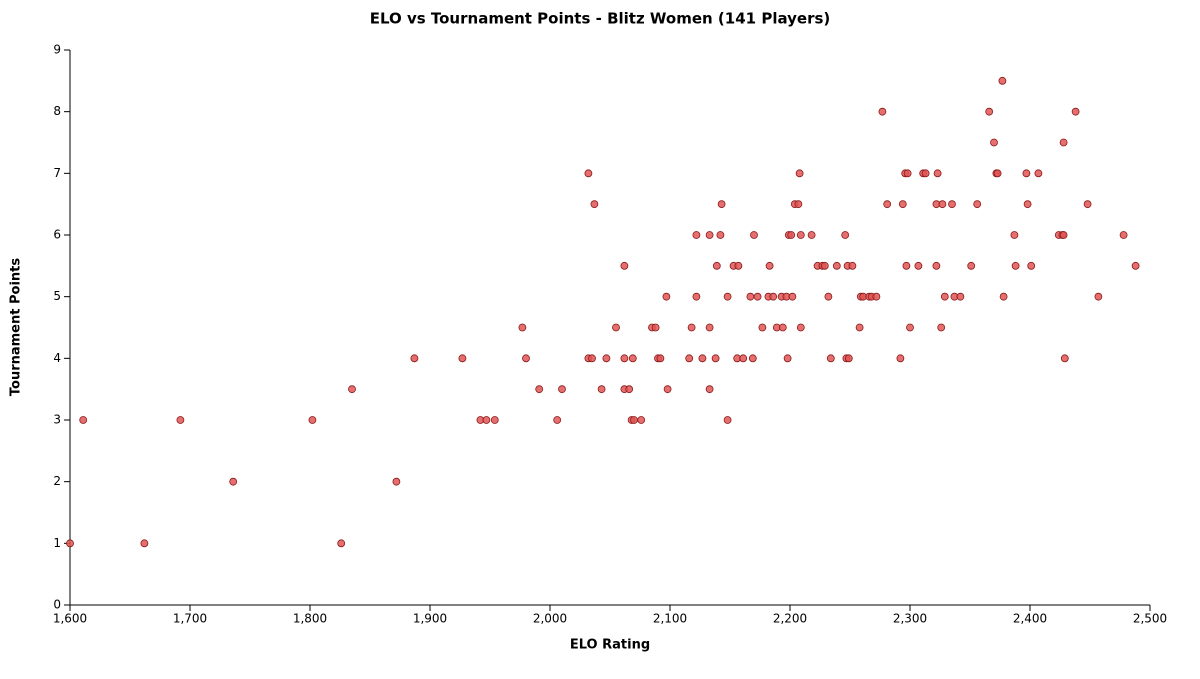  What do you see at coordinates (57, 420) in the screenshot?
I see `y-tick-label: 3` at bounding box center [57, 420].